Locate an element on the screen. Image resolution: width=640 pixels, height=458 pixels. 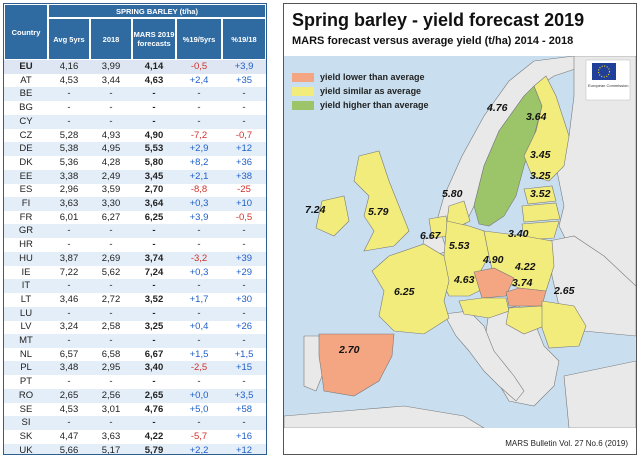
forecast-2019-cell: 3,64 is located at coordinates (154, 203).